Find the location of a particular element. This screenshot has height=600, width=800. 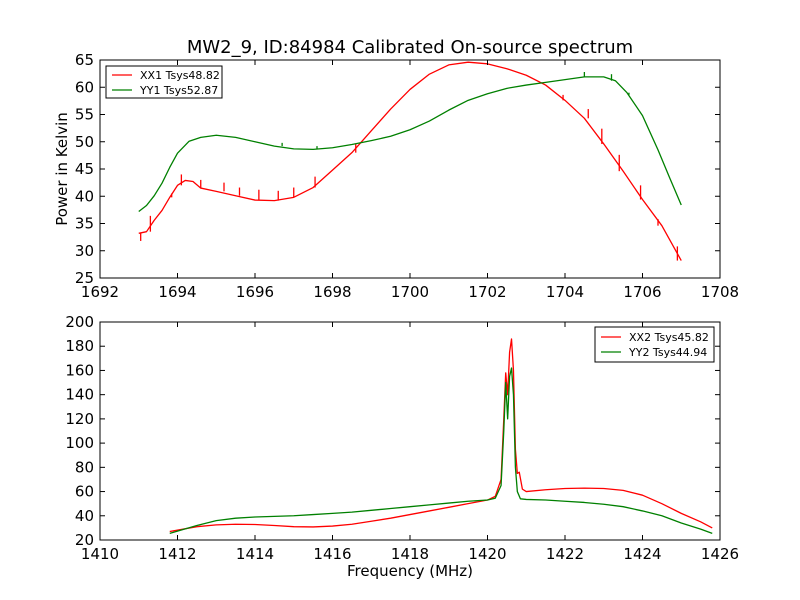

top-y-tick-label-6: 55 is located at coordinates (84, 115).